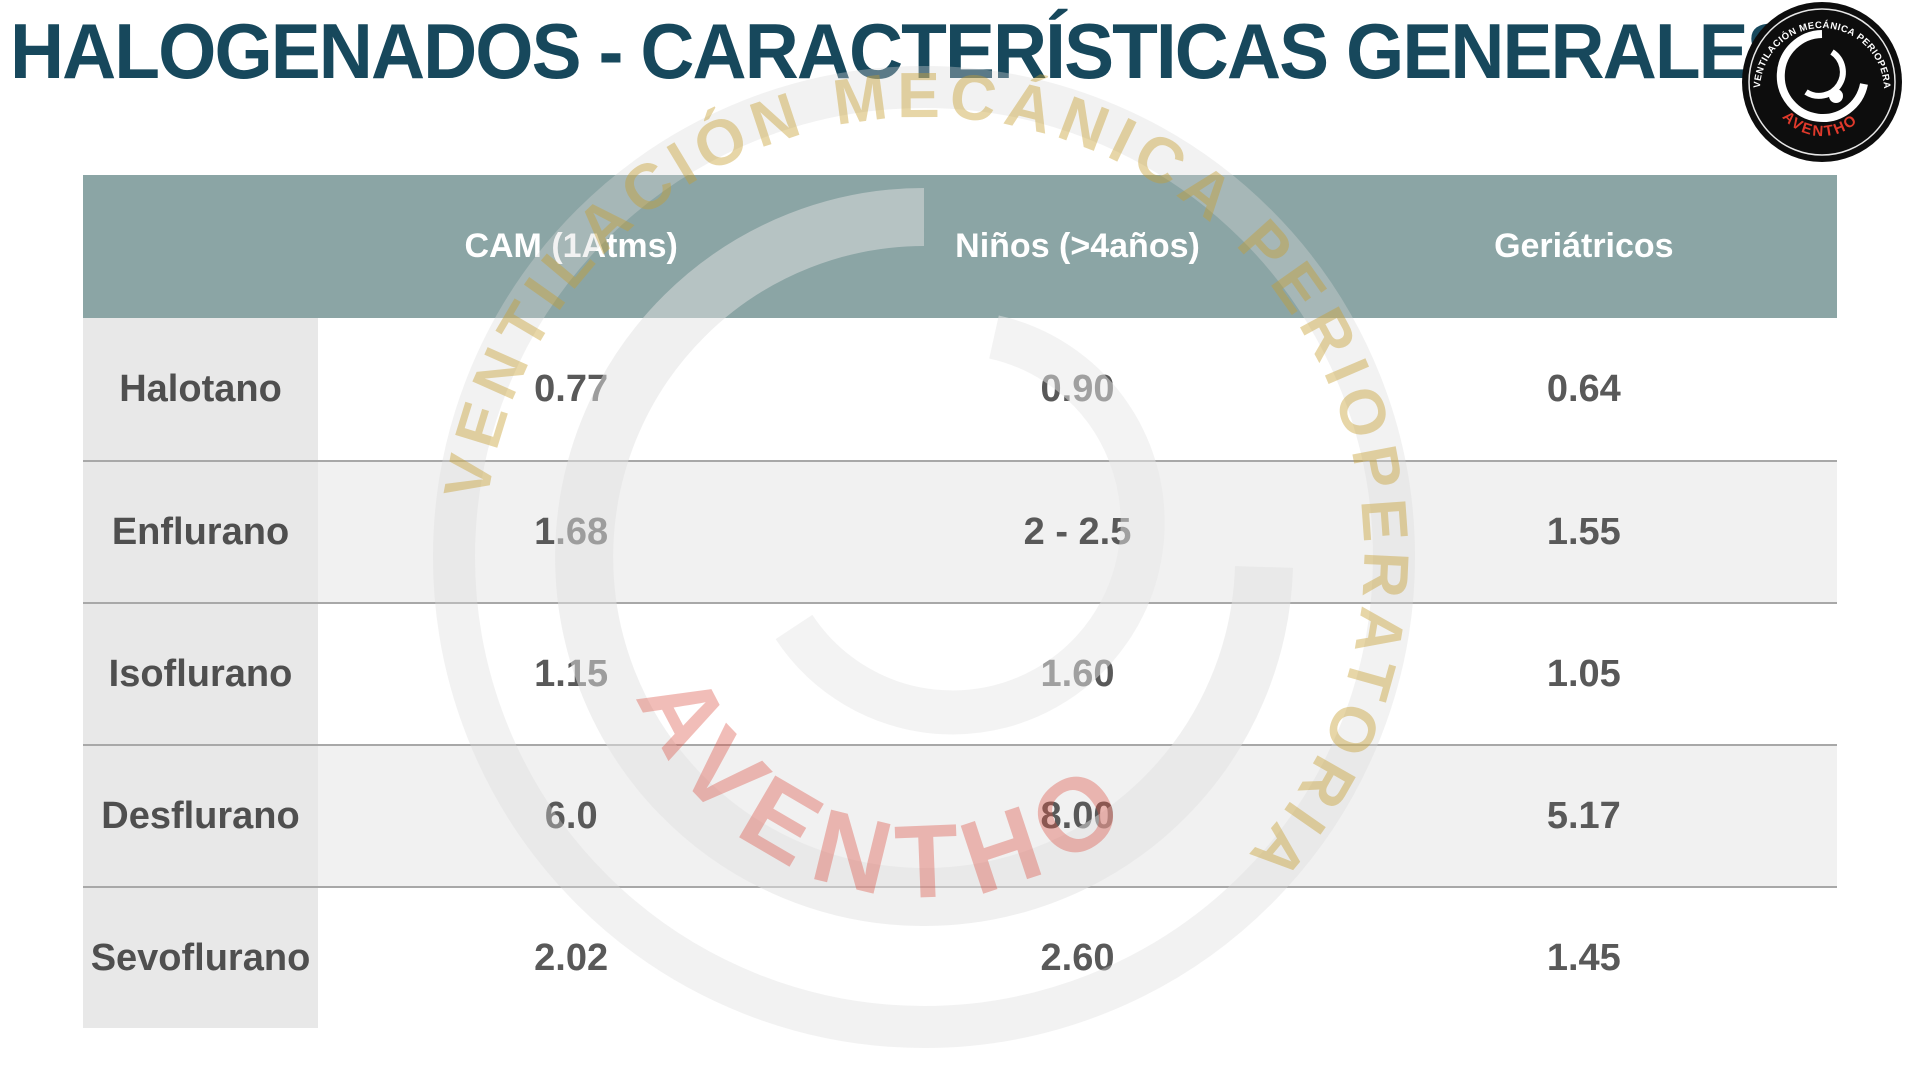  Describe the element at coordinates (571, 389) in the screenshot. I see `cell-value: 0.77` at that location.